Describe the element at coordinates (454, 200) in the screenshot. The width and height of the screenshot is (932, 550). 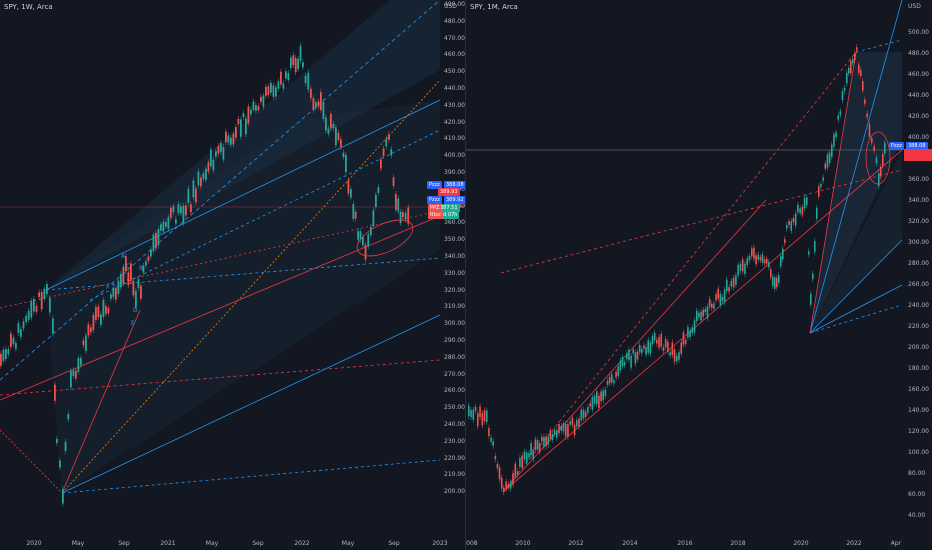
I see `price-tag: 389.92` at that location.